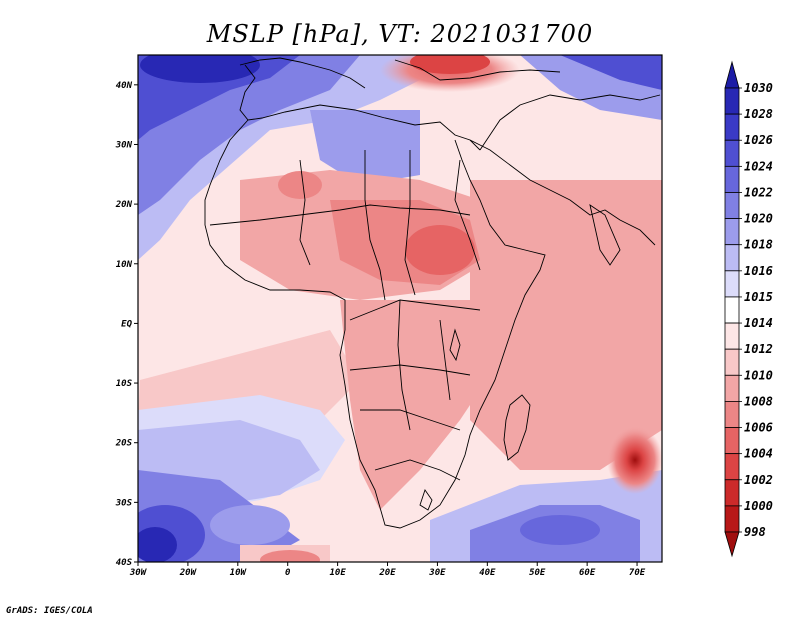 This screenshot has width=800, height=618. What do you see at coordinates (188, 573) in the screenshot?
I see `lon-tick-label: 20W` at bounding box center [188, 573].